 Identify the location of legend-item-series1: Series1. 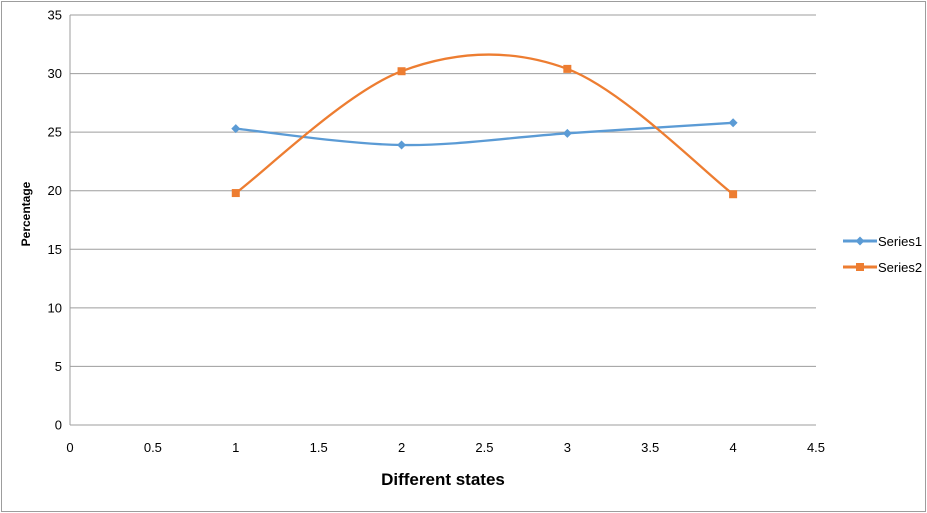
(882, 241).